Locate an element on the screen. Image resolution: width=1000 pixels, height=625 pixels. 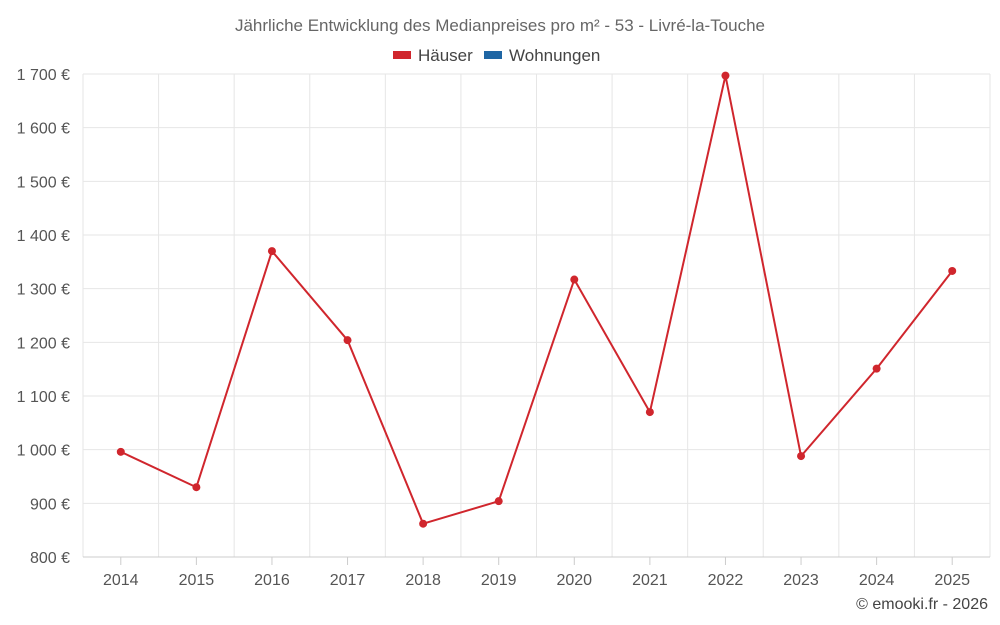
credit: © emooki.fr - 2026 is located at coordinates (922, 604).